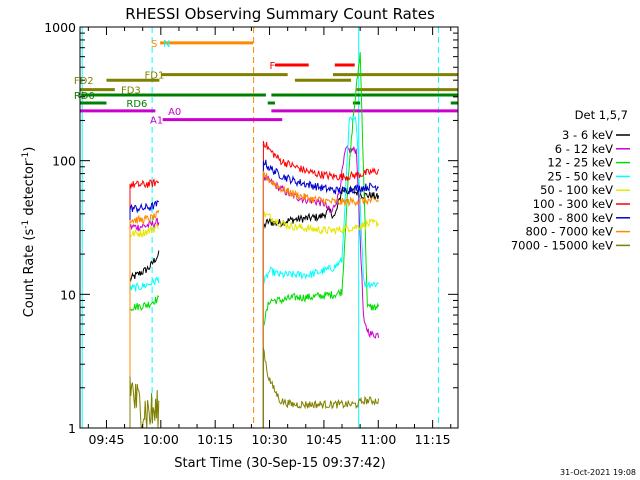 The width and height of the screenshot is (640, 480). I want to click on flag-label-a0: A0, so click(174, 112).